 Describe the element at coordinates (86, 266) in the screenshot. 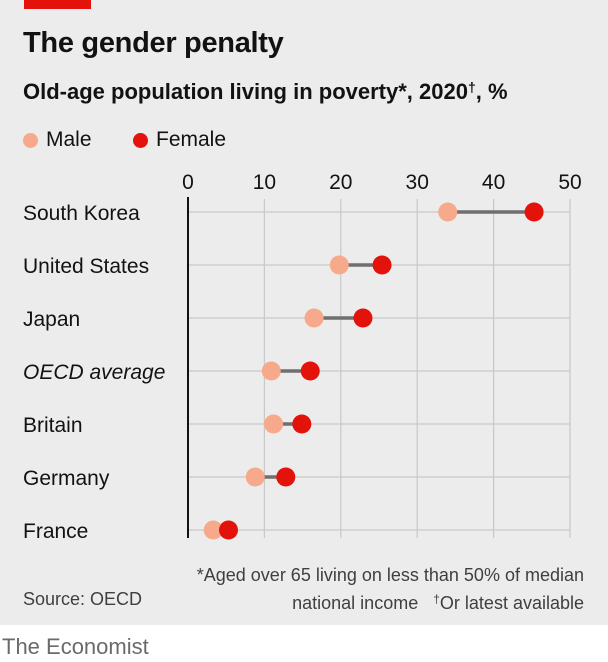

I see `category-label: United States` at that location.